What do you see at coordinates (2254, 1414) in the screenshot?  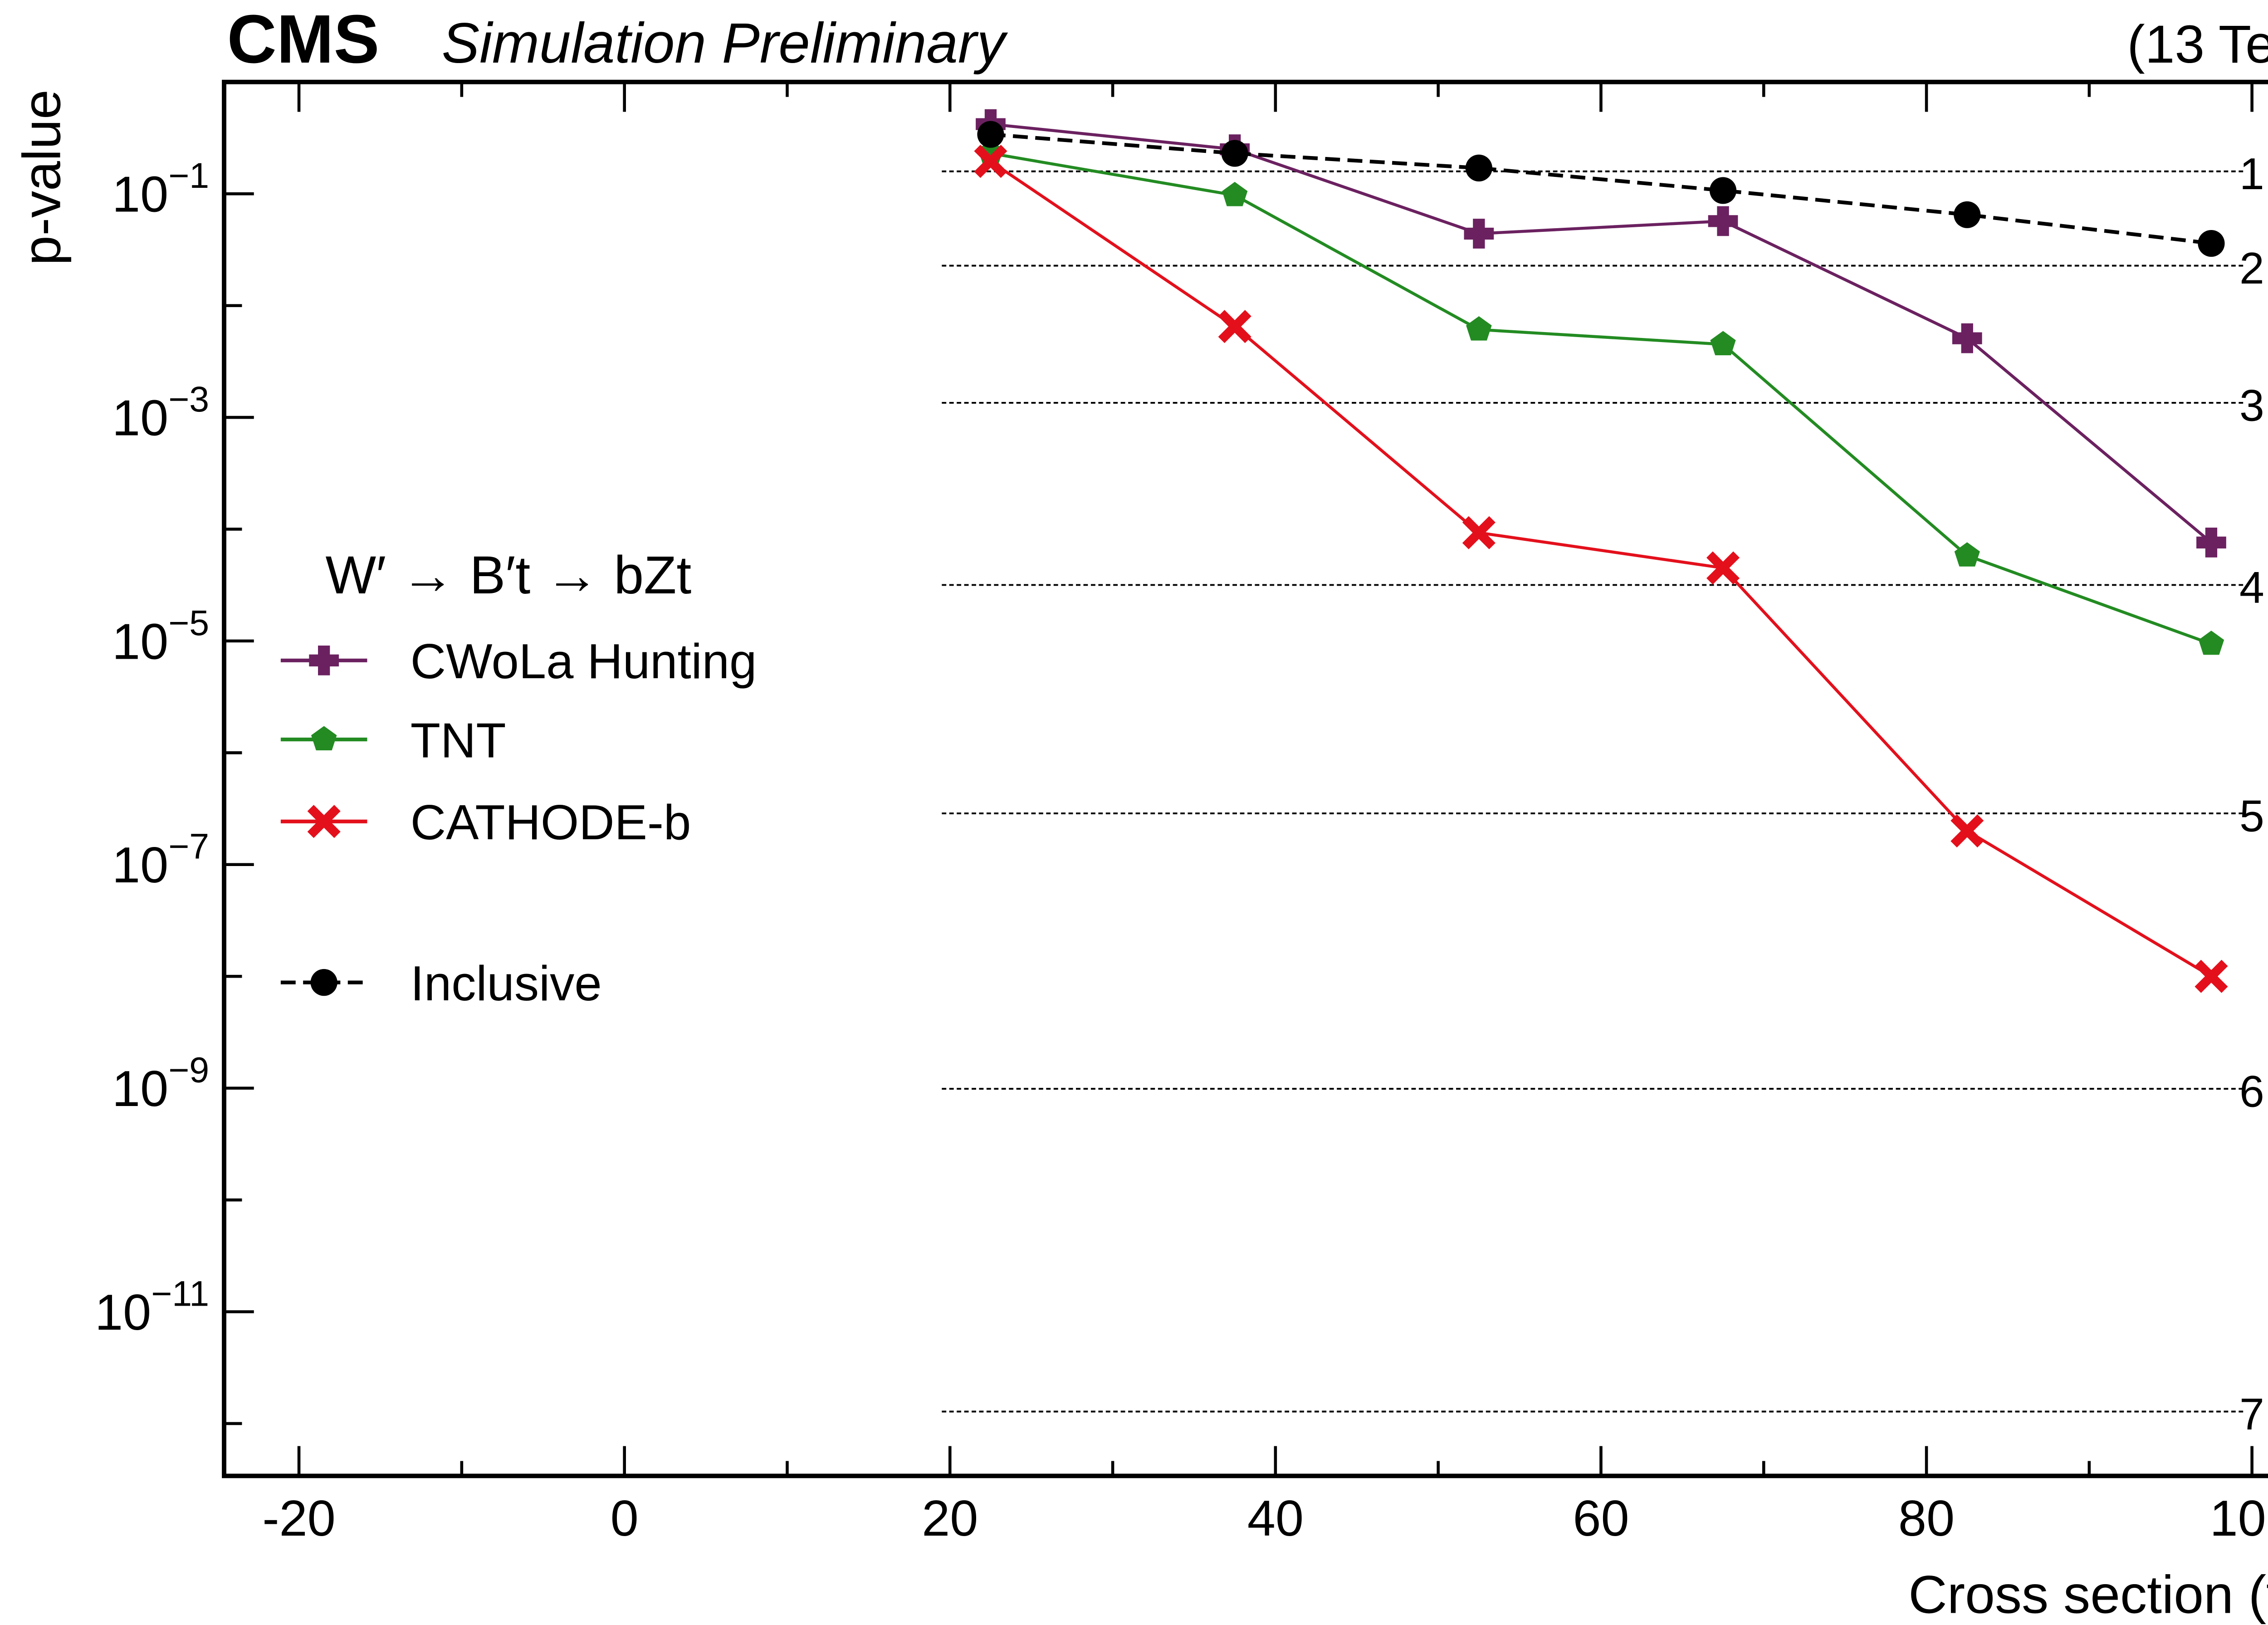 I see `significance-label: 7 σ` at bounding box center [2254, 1414].